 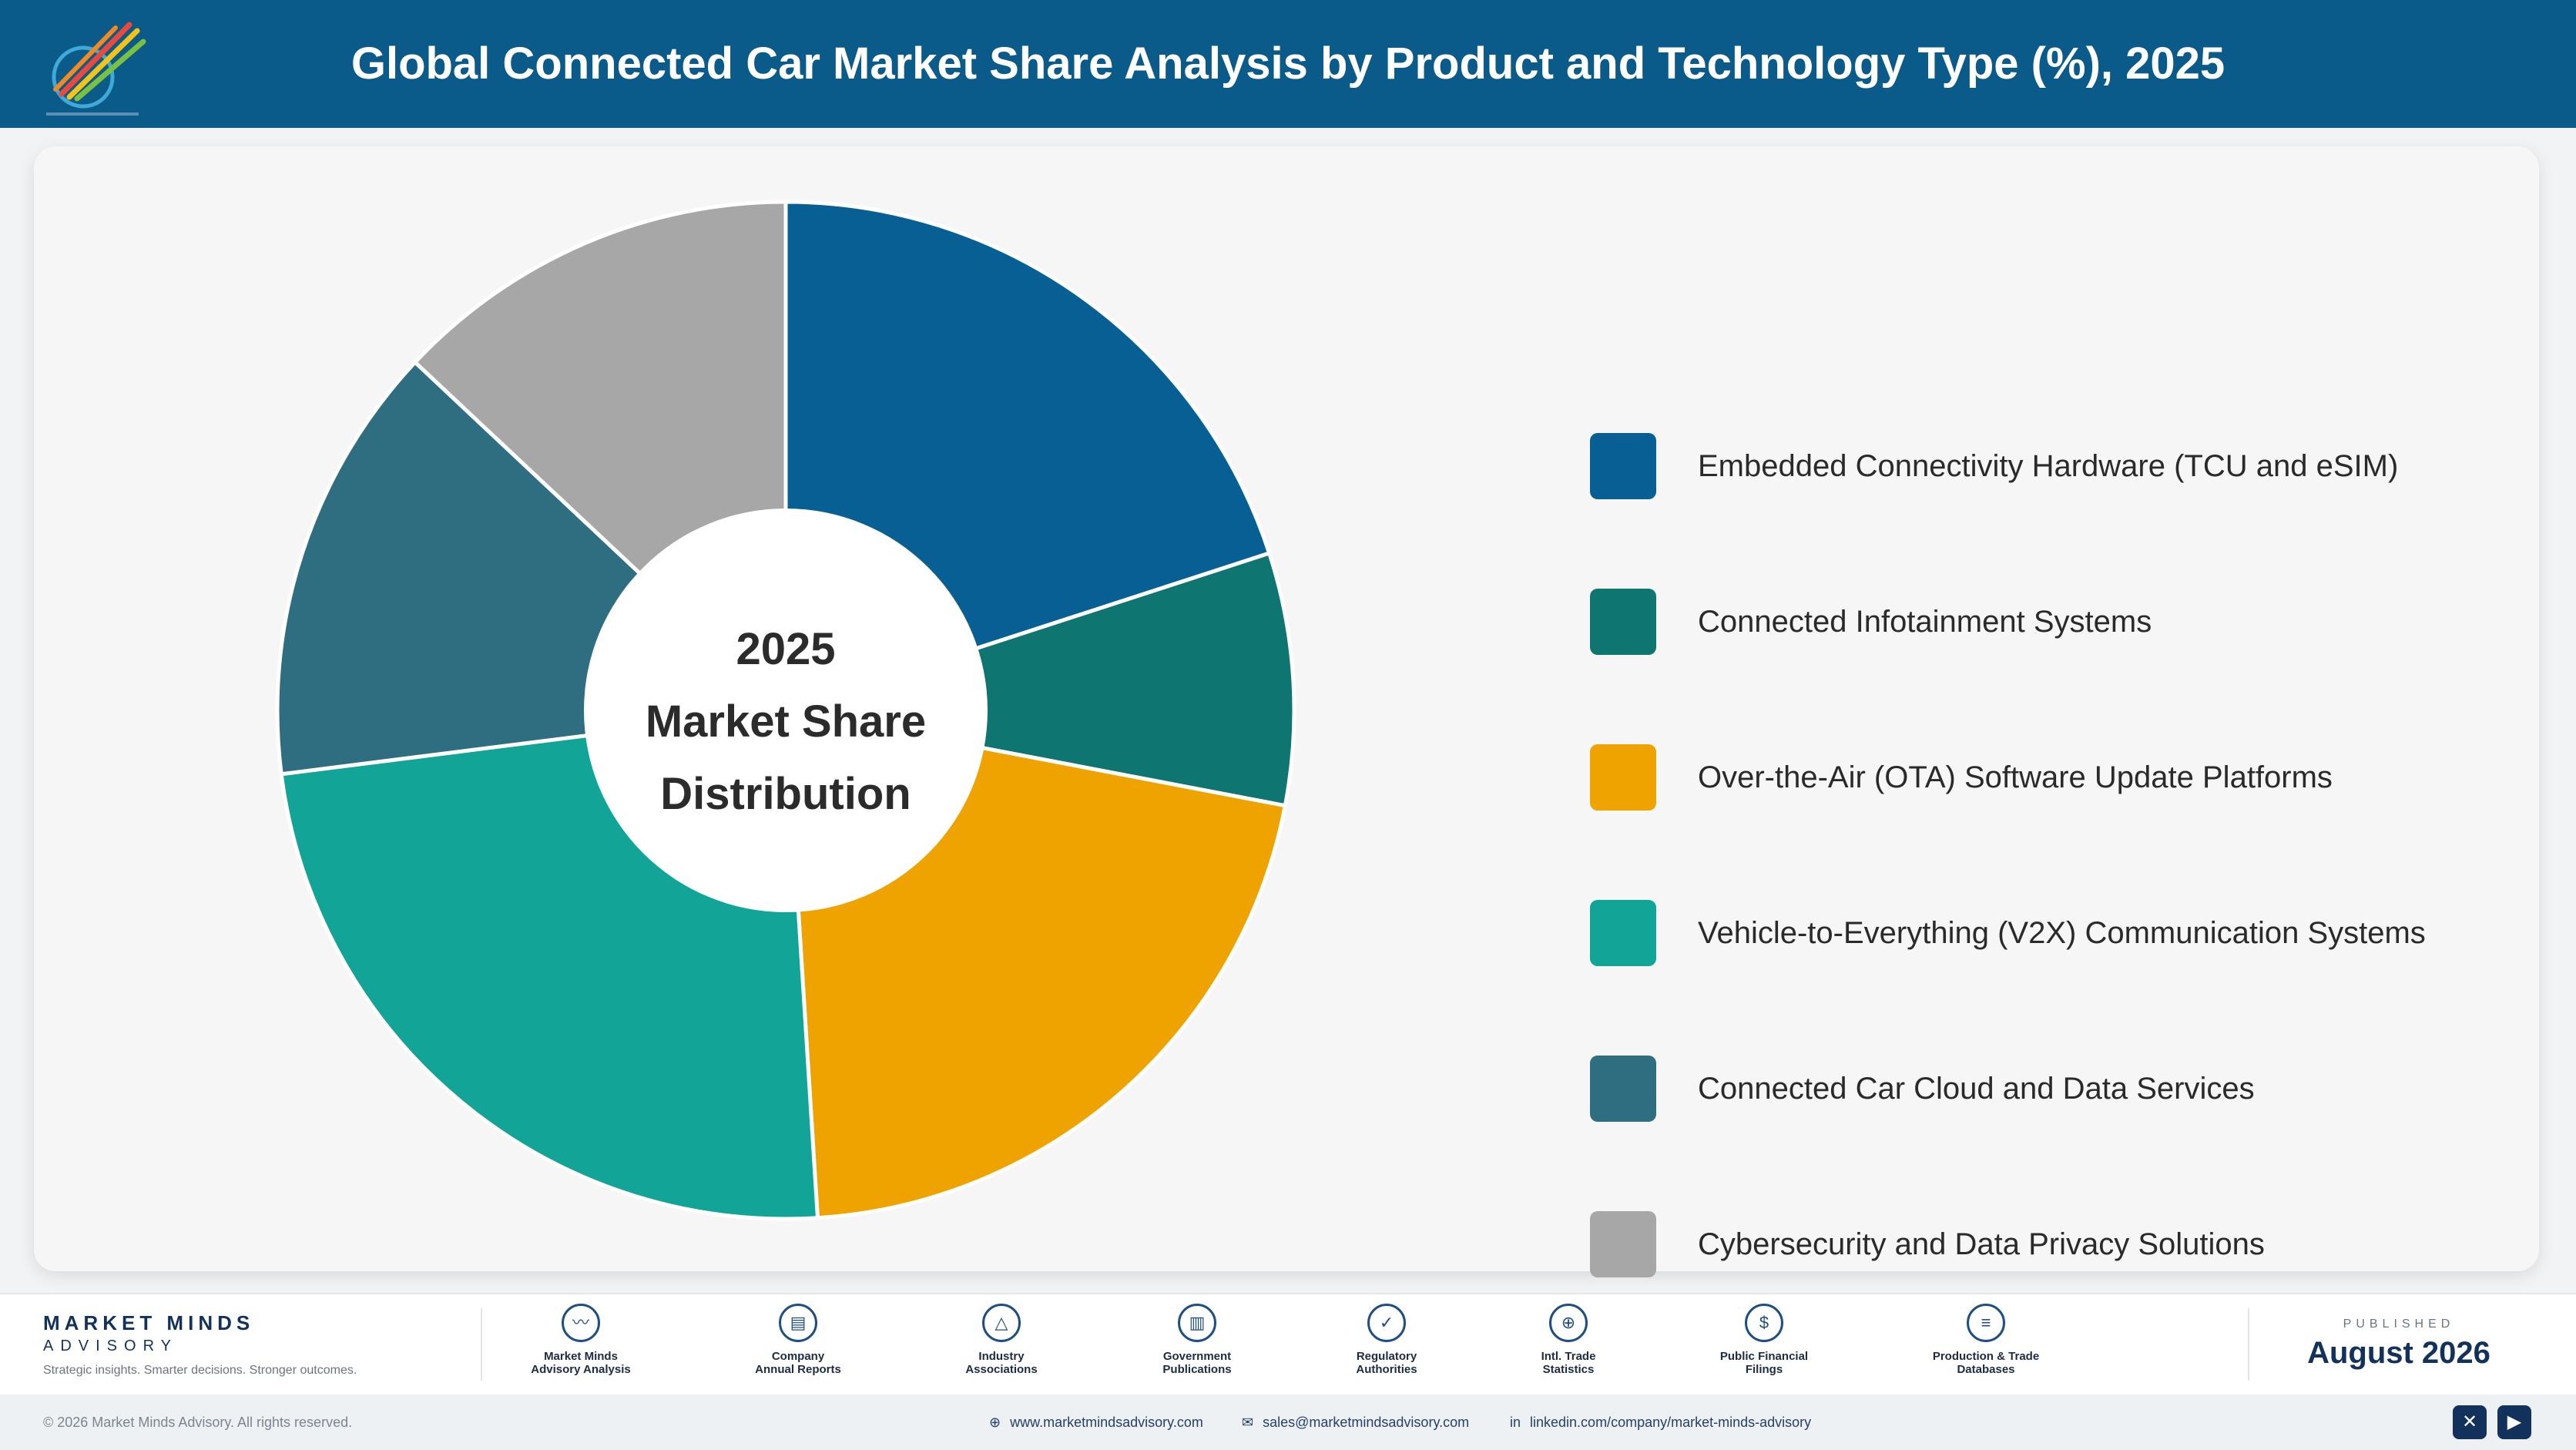 I want to click on source-item: 〰 Market Minds Advisory Analysis, so click(x=580, y=1340).